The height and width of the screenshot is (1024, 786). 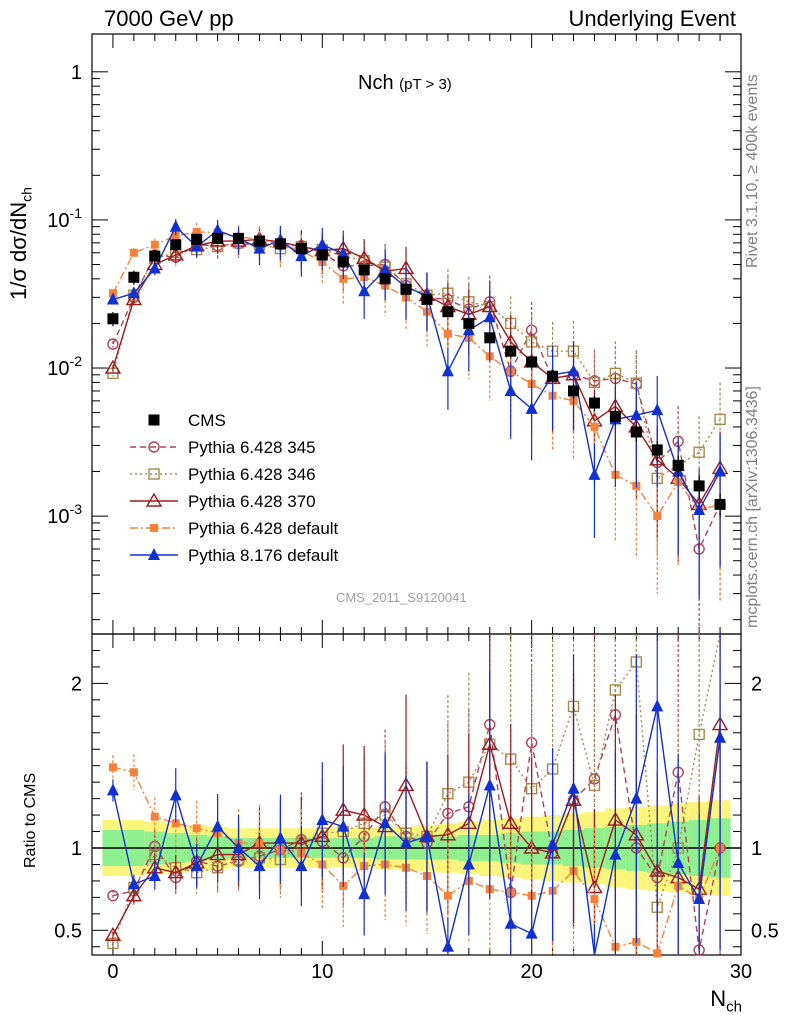 I want to click on x-axis-label-sub: ch, so click(x=734, y=1007).